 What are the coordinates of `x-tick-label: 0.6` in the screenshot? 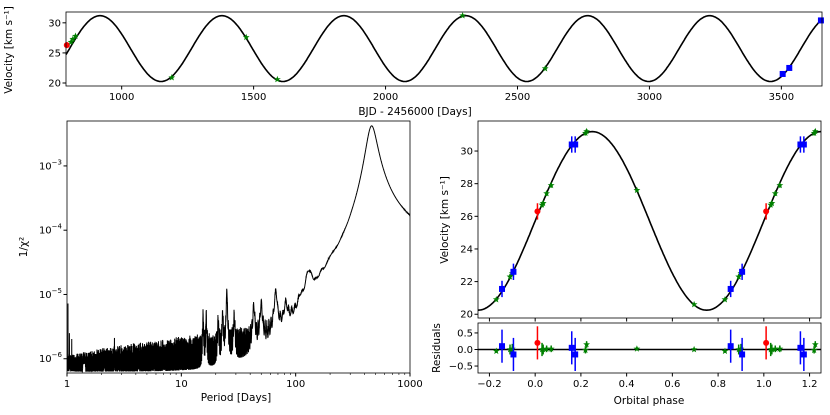 It's located at (672, 384).